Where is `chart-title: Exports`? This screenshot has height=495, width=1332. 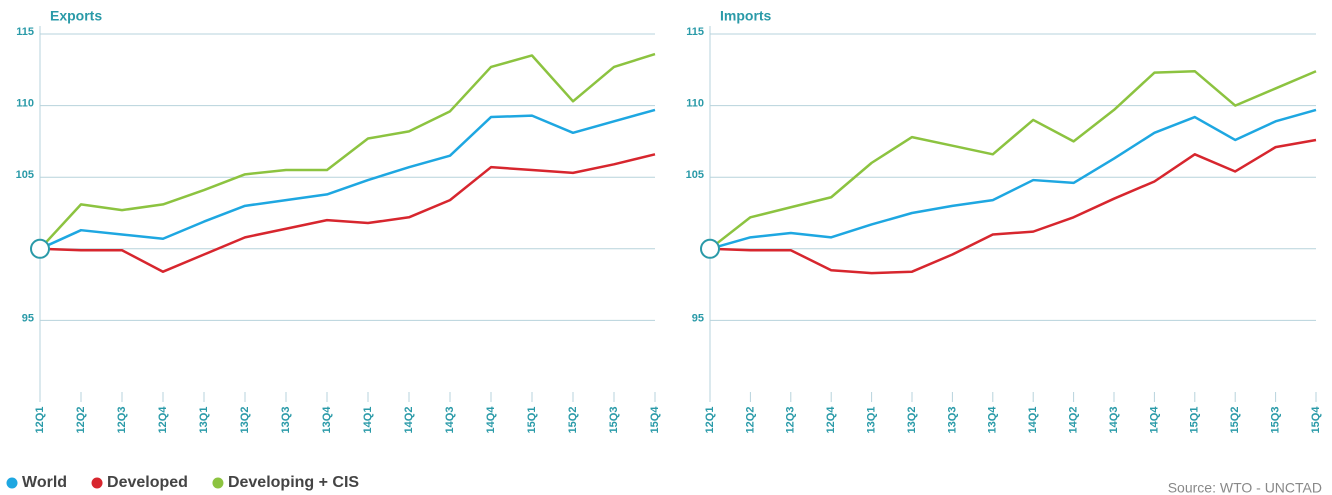
chart-title: Exports is located at coordinates (76, 16).